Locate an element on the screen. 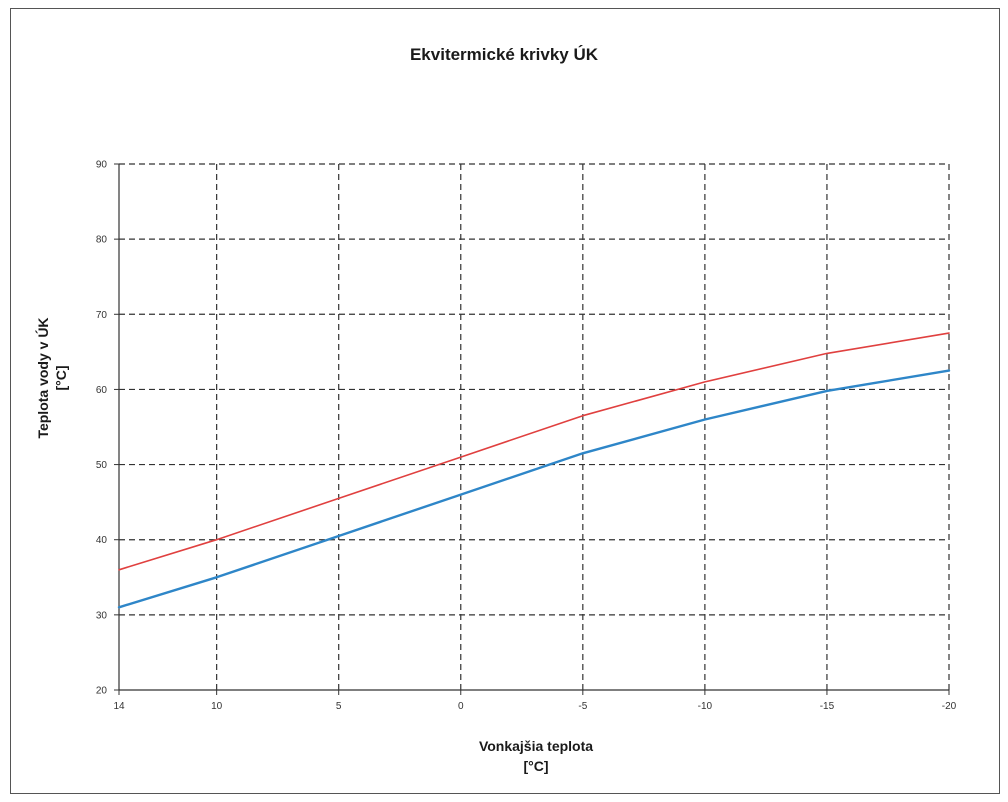  x-tick-label: 14 is located at coordinates (119, 706).